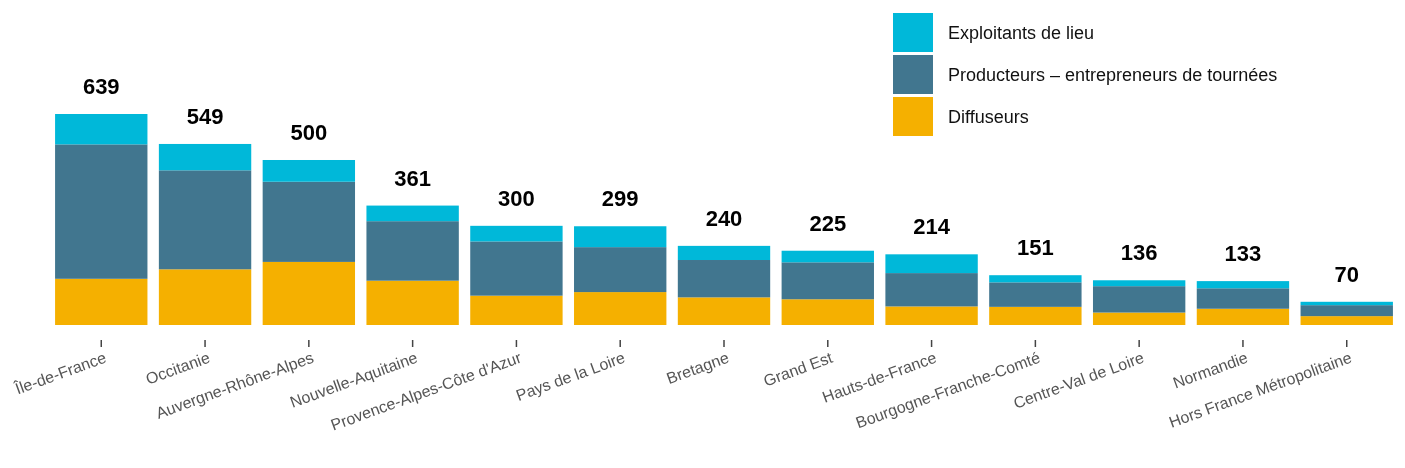  What do you see at coordinates (1346, 274) in the screenshot?
I see `annotation: 70` at bounding box center [1346, 274].